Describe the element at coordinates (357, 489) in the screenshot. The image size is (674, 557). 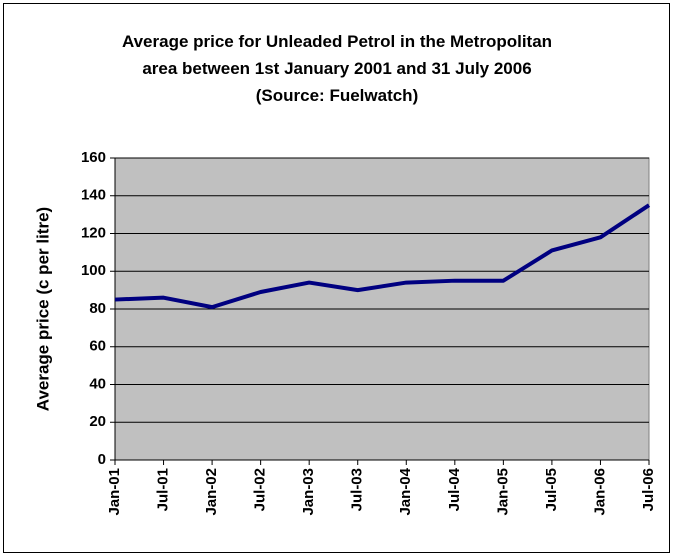
I see `x-tick-label: Jul-03` at that location.